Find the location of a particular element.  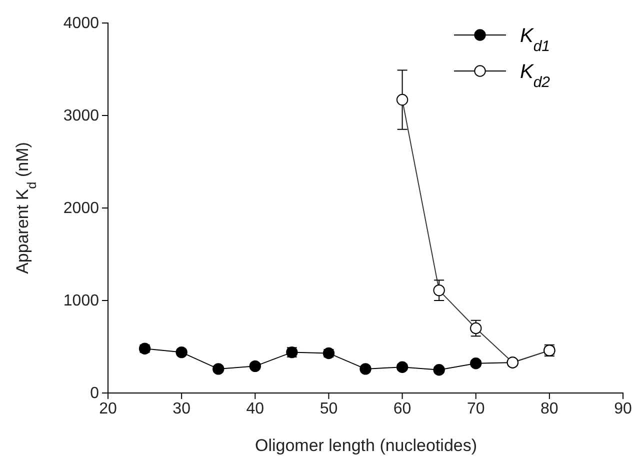

x-tick-label: 70 is located at coordinates (475, 409).